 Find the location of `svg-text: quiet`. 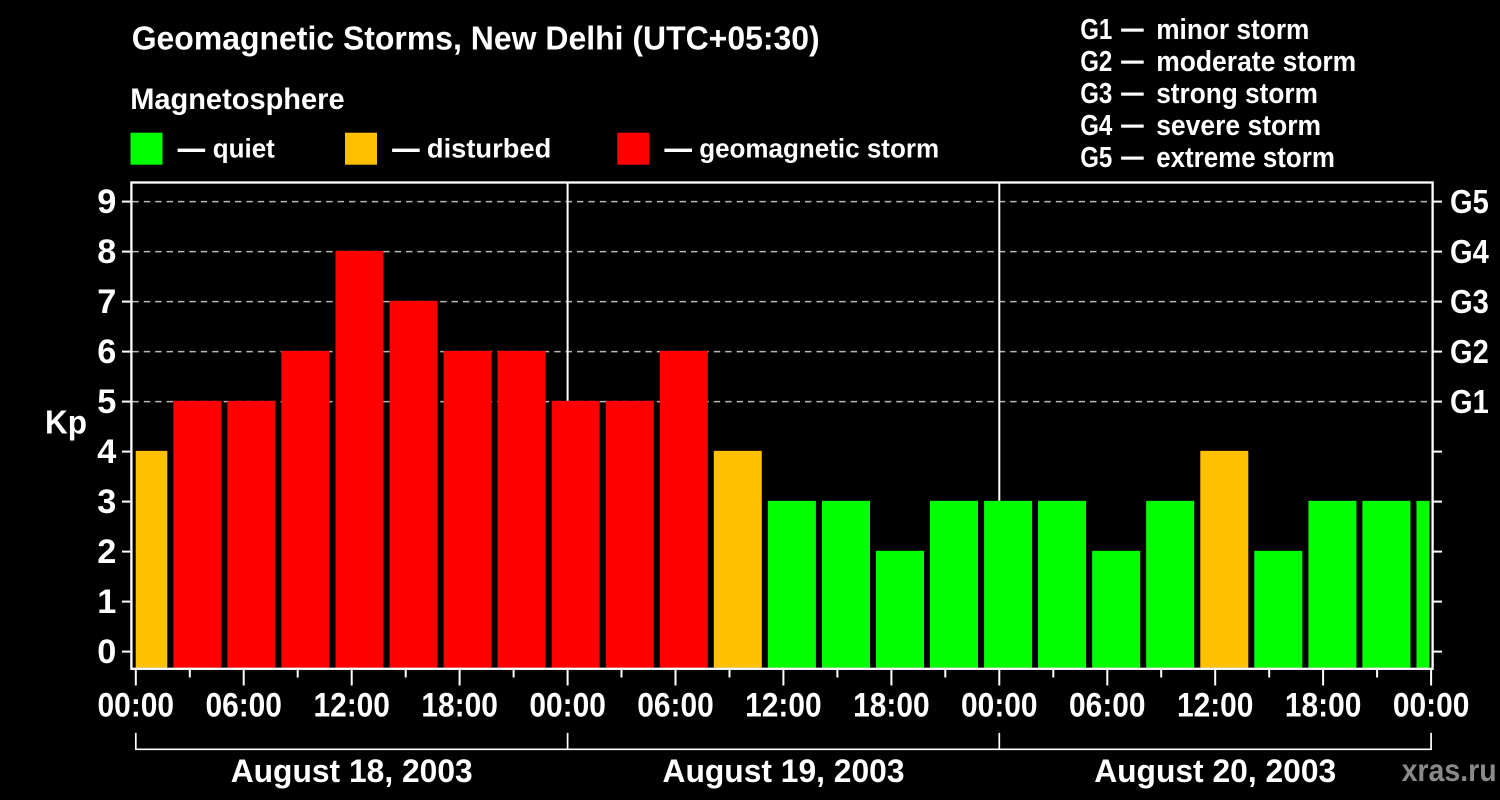

svg-text: quiet is located at coordinates (244, 148).